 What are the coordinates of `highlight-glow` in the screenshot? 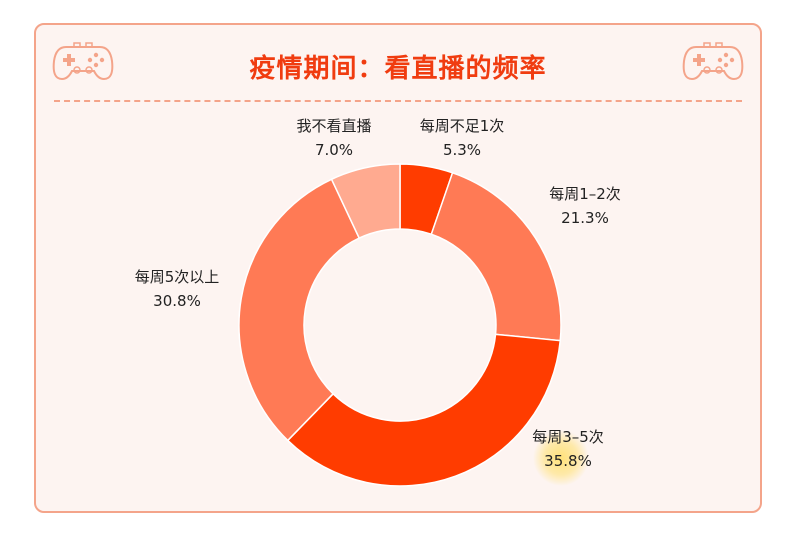 It's located at (561, 458).